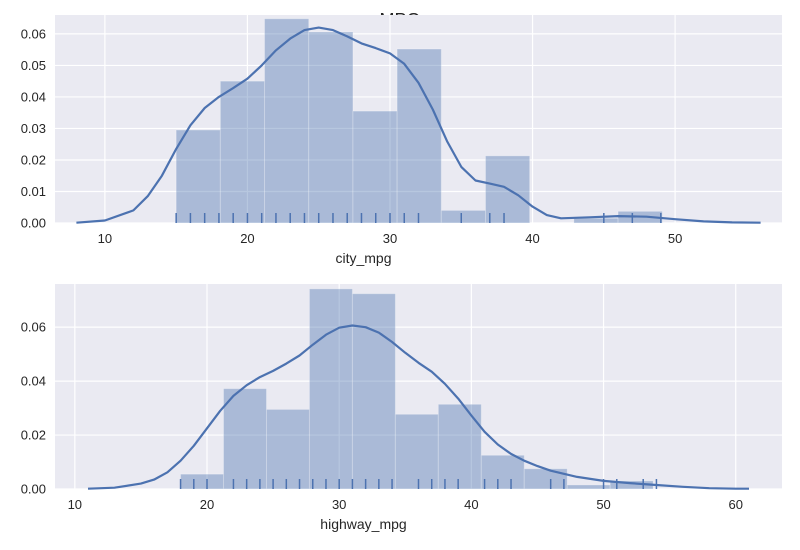 The height and width of the screenshot is (550, 800). I want to click on x-tick-label: 60, so click(736, 504).